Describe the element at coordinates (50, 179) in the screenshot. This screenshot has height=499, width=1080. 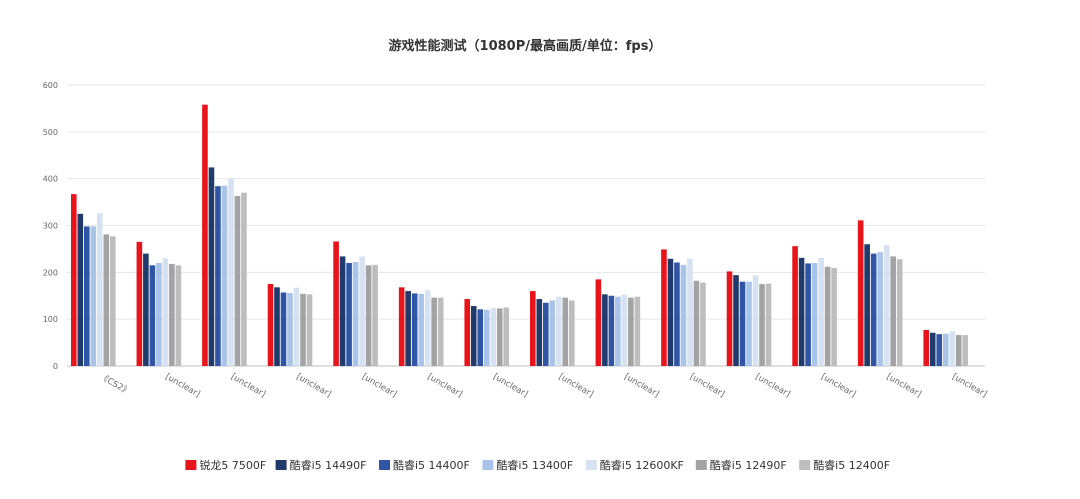
I see `y-tick-label: 400` at that location.